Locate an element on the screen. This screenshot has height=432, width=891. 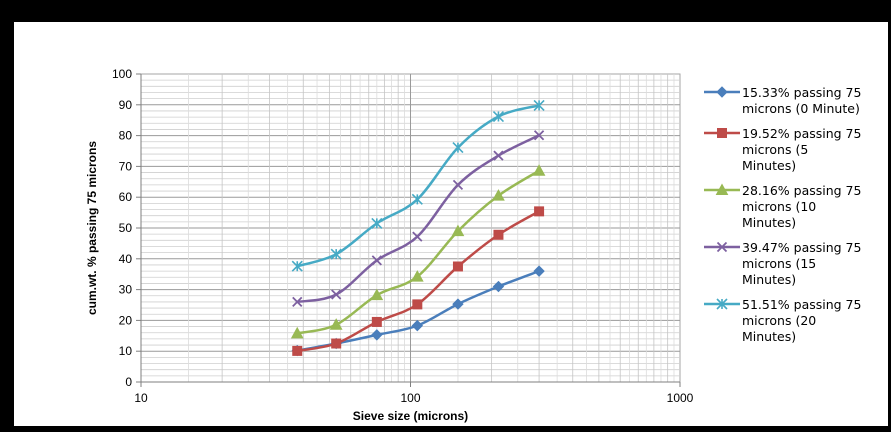
legend-label: microns (10 is located at coordinates (779, 206).